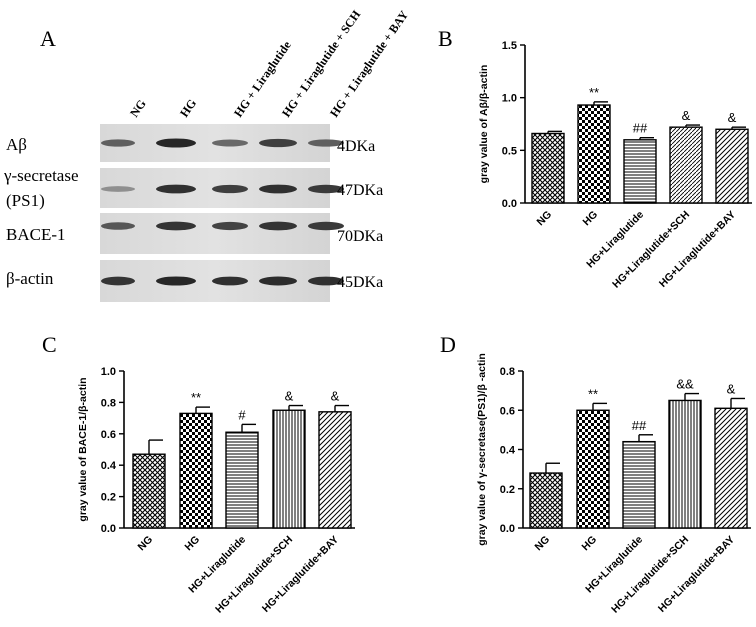 Image resolution: width=756 pixels, height=627 pixels. I want to click on lane-label: NG, so click(138, 108).